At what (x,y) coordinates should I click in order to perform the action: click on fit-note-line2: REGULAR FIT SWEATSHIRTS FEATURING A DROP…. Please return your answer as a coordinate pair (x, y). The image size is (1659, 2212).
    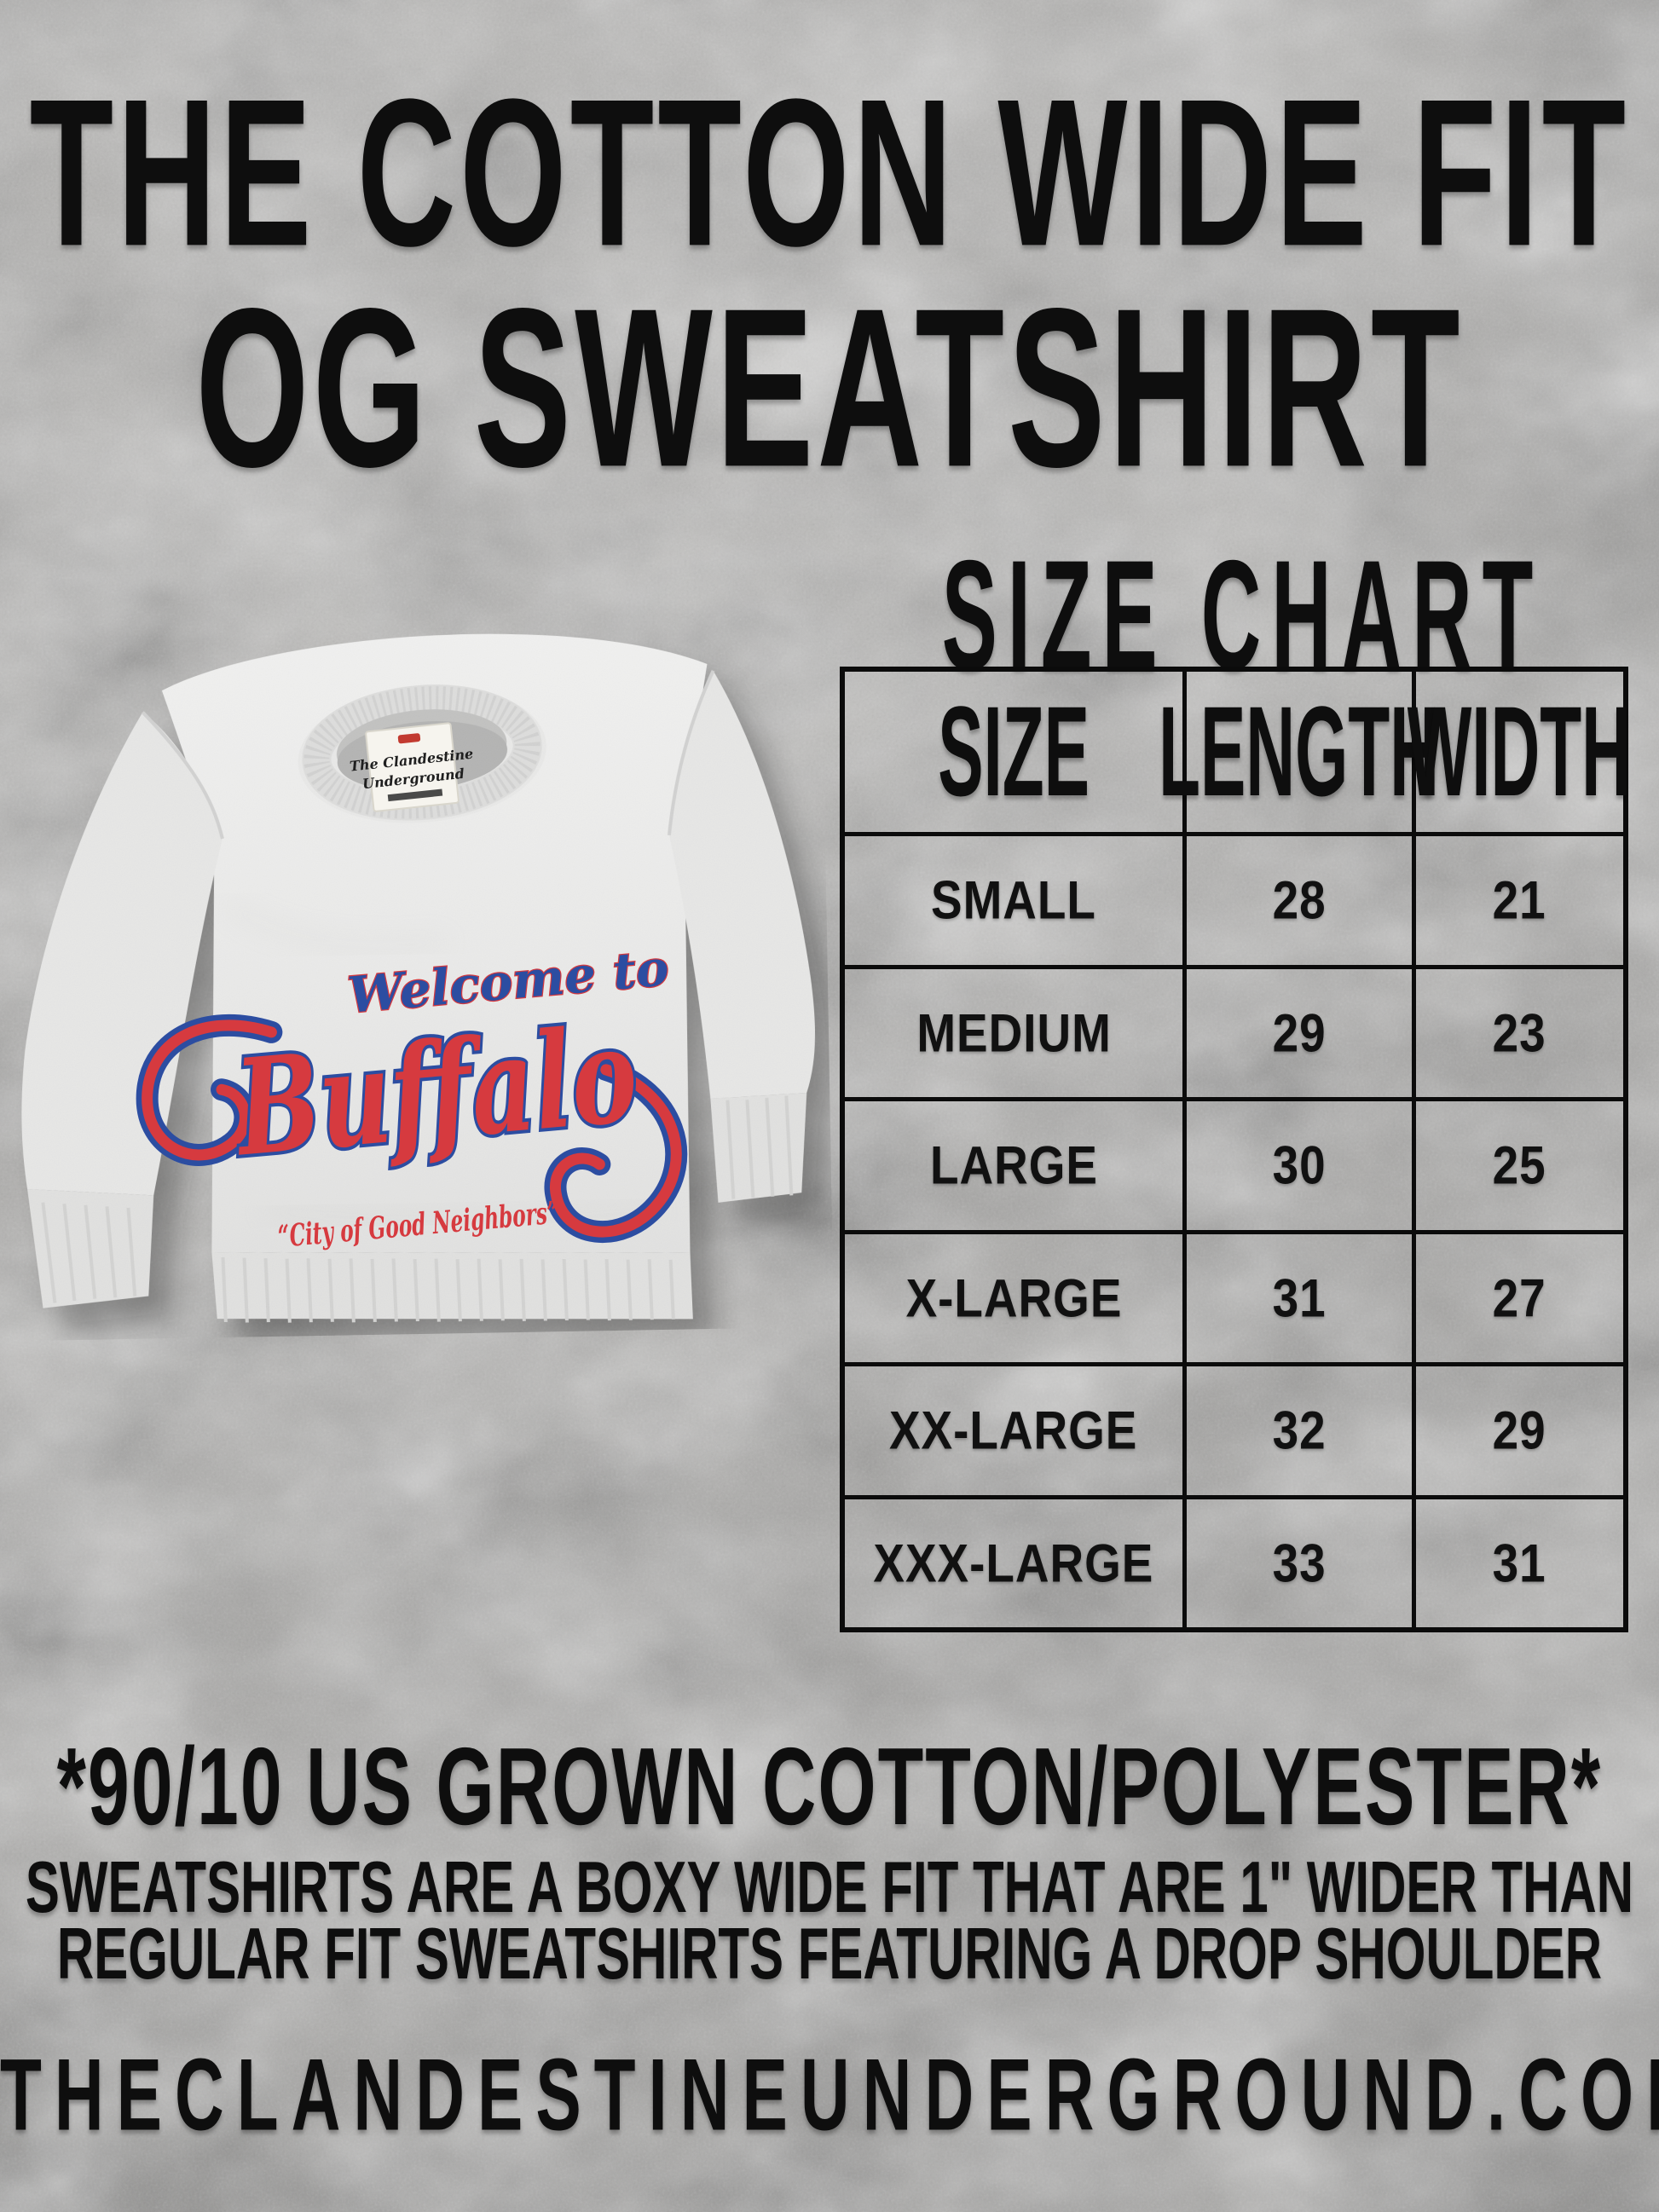
    Looking at the image, I should click on (830, 1954).